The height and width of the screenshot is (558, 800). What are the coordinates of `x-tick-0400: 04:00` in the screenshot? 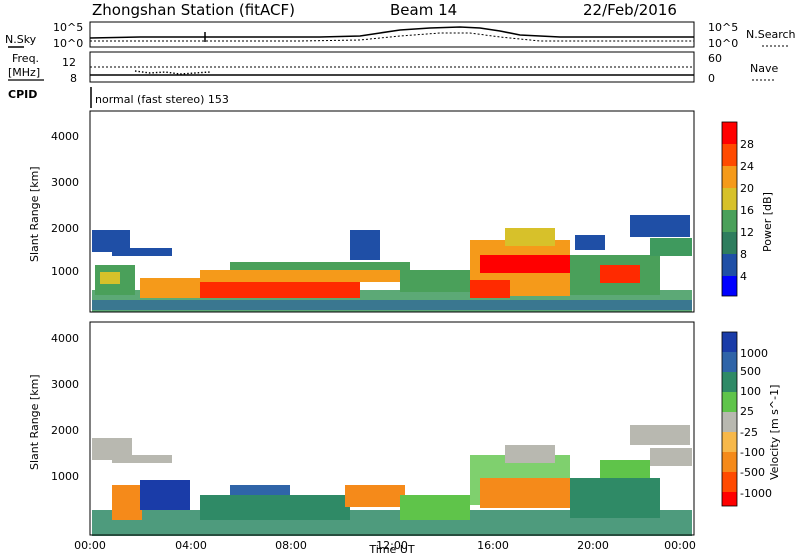 It's located at (191, 545).